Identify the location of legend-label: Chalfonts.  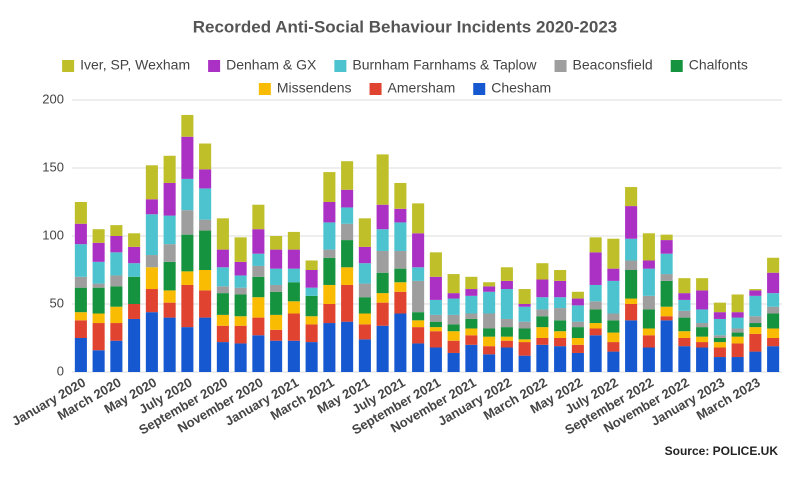
(718, 65).